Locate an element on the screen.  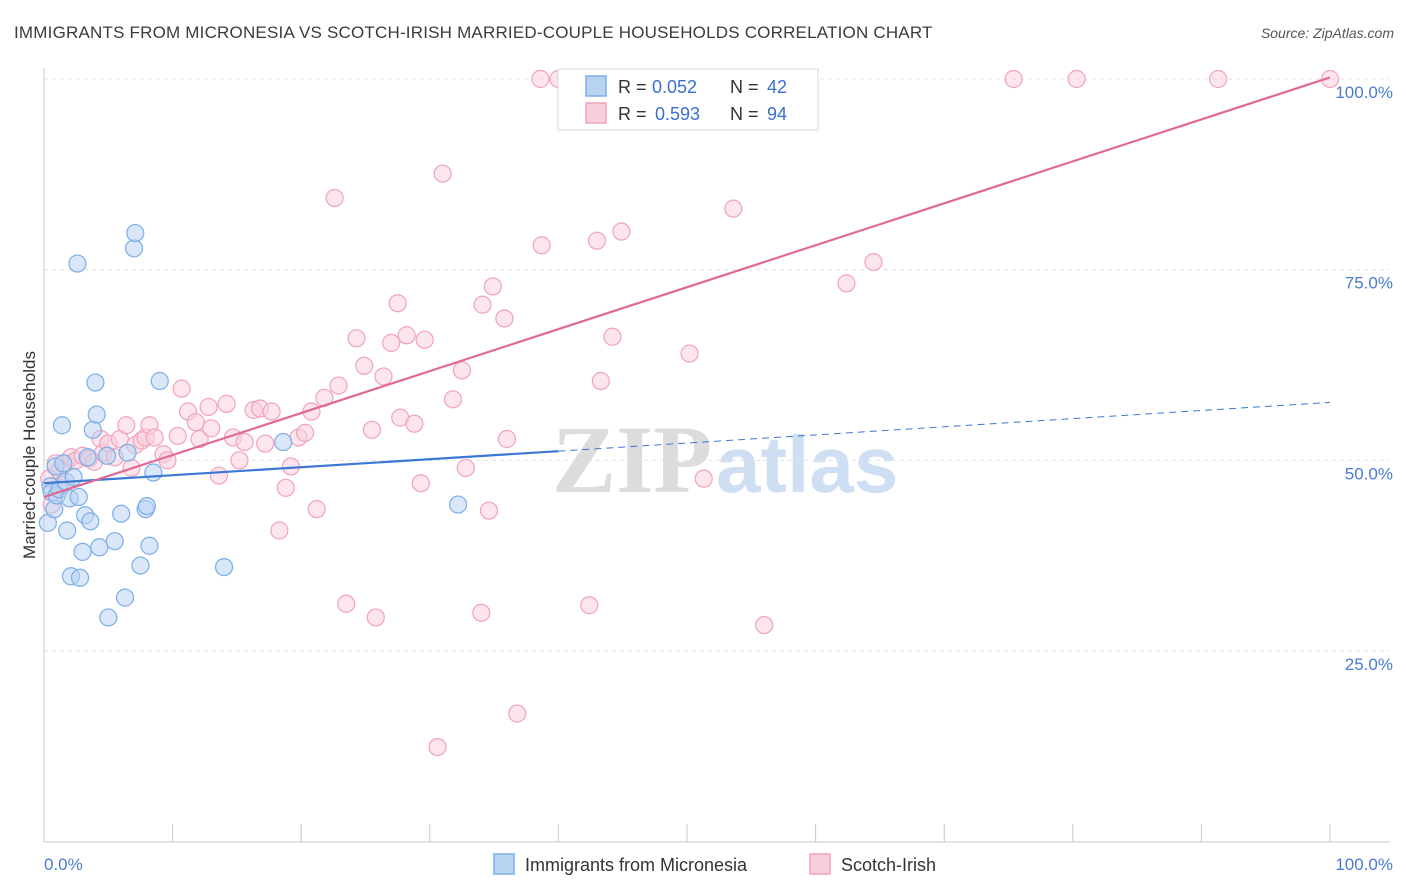
bottom-legend: Immigrants from Micronesia Scotch-Irish is located at coordinates (714, 864).